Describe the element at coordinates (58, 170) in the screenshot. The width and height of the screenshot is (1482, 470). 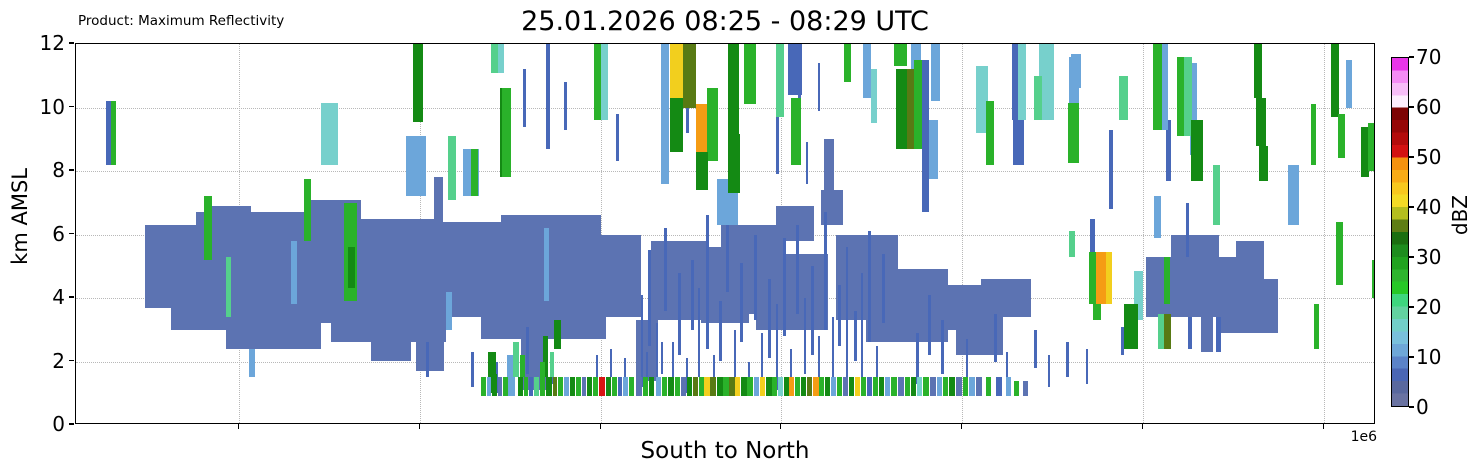
I see `y-tick-label: 8` at that location.